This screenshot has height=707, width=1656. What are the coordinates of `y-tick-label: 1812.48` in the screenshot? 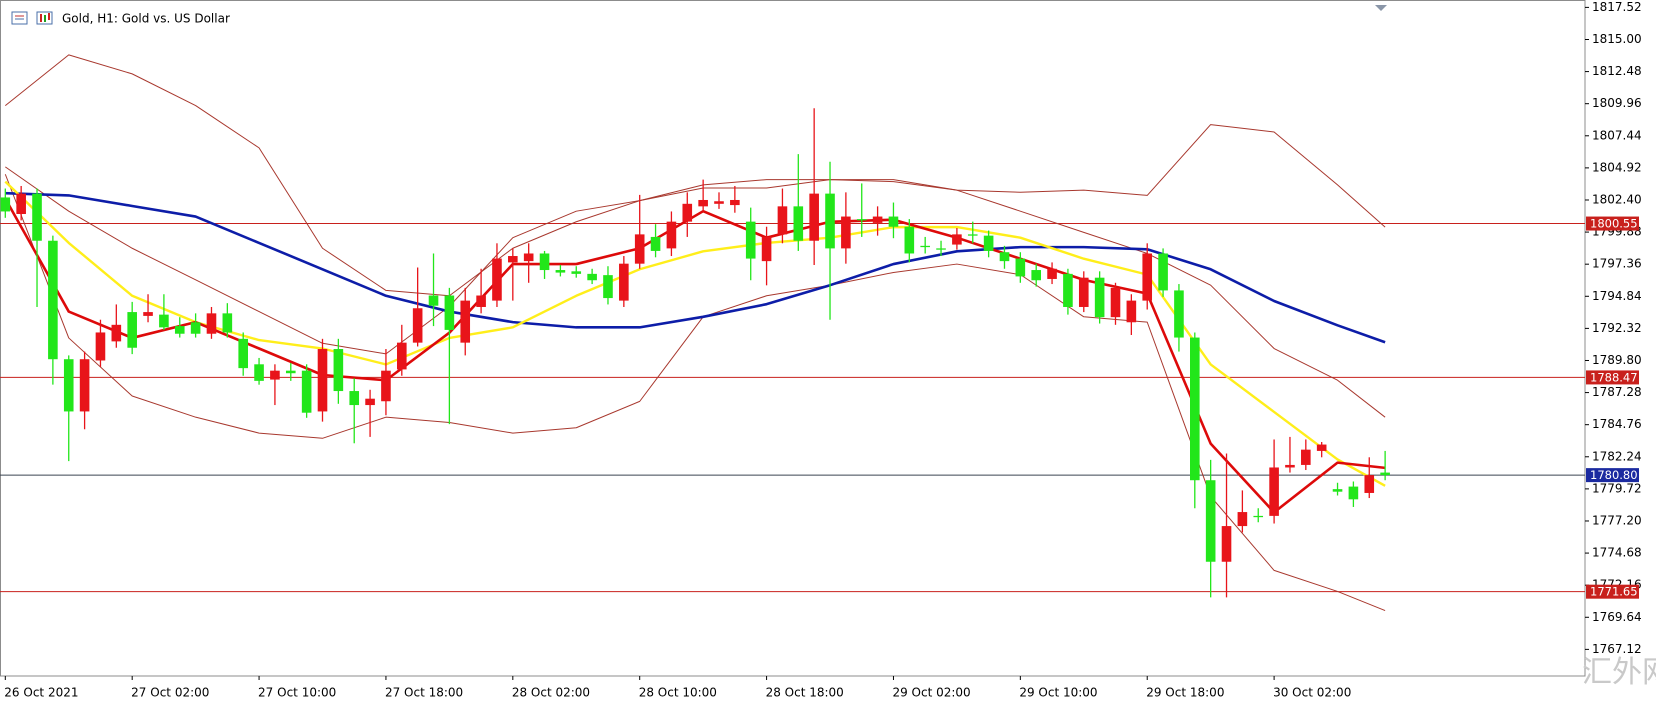 It's located at (1617, 71).